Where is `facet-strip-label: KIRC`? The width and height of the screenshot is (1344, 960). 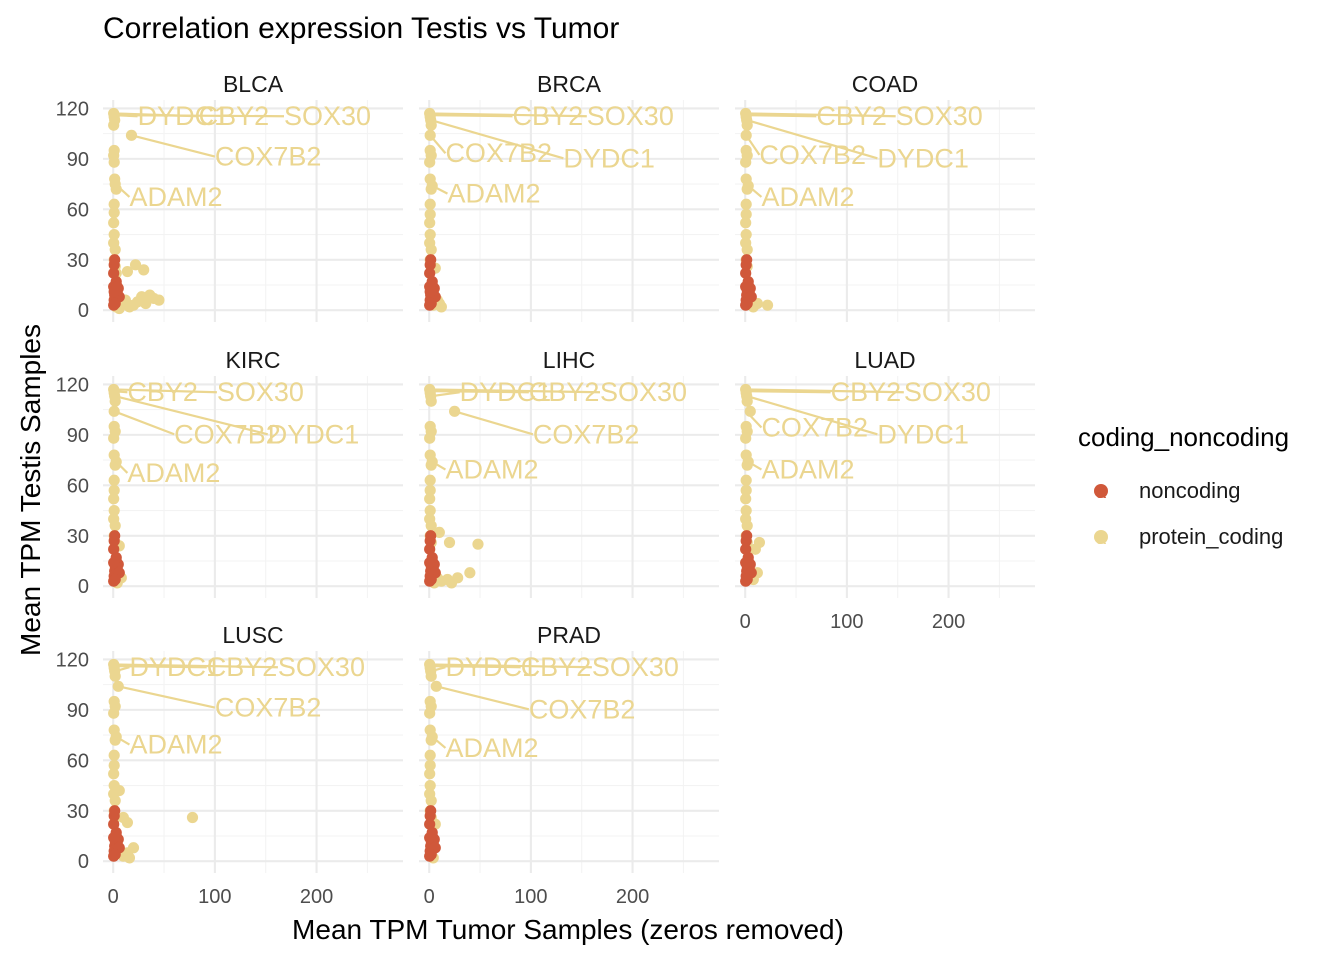 facet-strip-label: KIRC is located at coordinates (253, 360).